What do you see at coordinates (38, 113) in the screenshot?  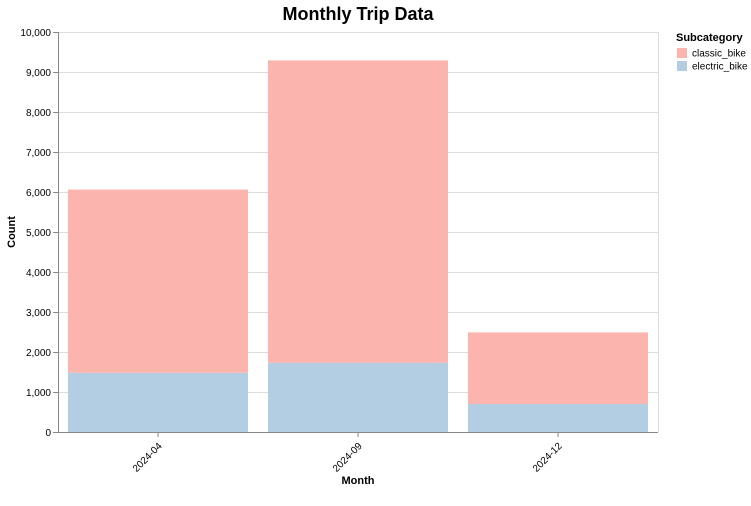 I see `y-tick-label: 8,000` at bounding box center [38, 113].